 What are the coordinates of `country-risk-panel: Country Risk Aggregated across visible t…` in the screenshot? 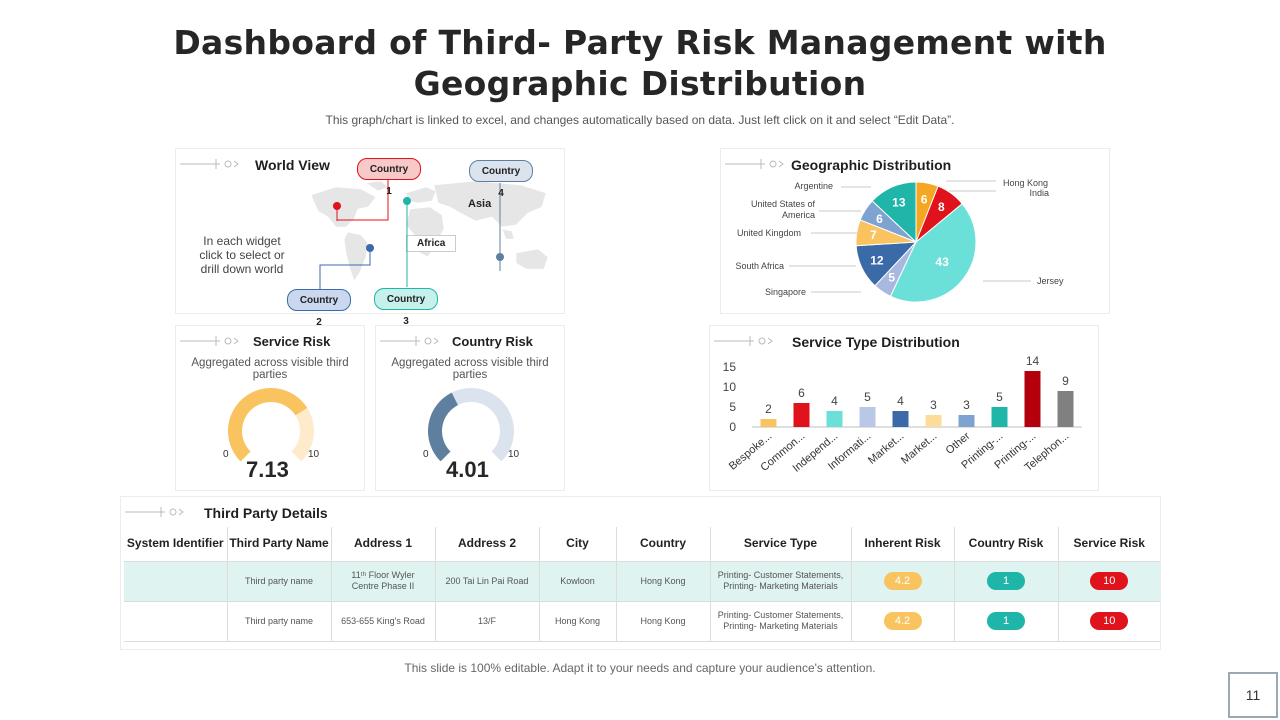 It's located at (470, 408).